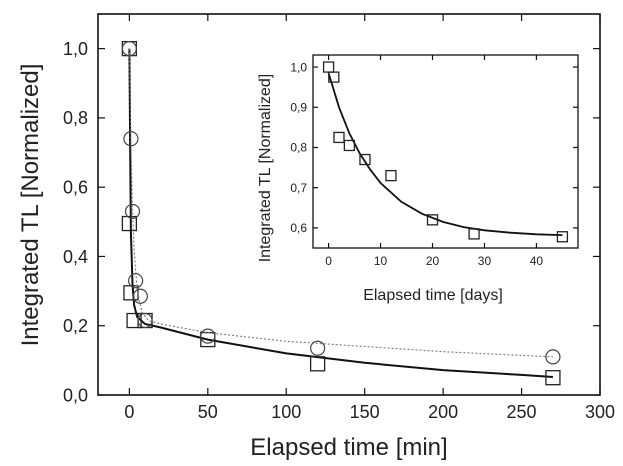  What do you see at coordinates (75, 187) in the screenshot?
I see `main-y-tick-label: 0,6` at bounding box center [75, 187].